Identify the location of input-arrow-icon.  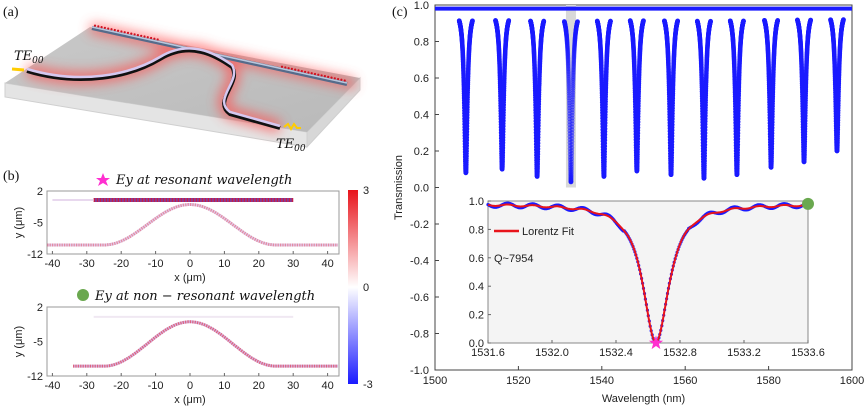
(18, 69).